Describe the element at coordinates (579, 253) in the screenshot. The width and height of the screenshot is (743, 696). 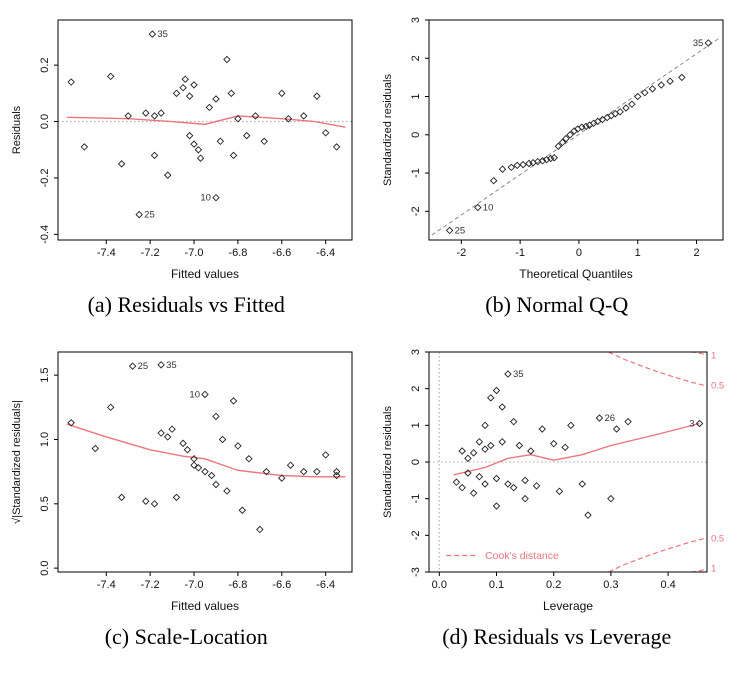
I see `x-tick-label: 0` at that location.